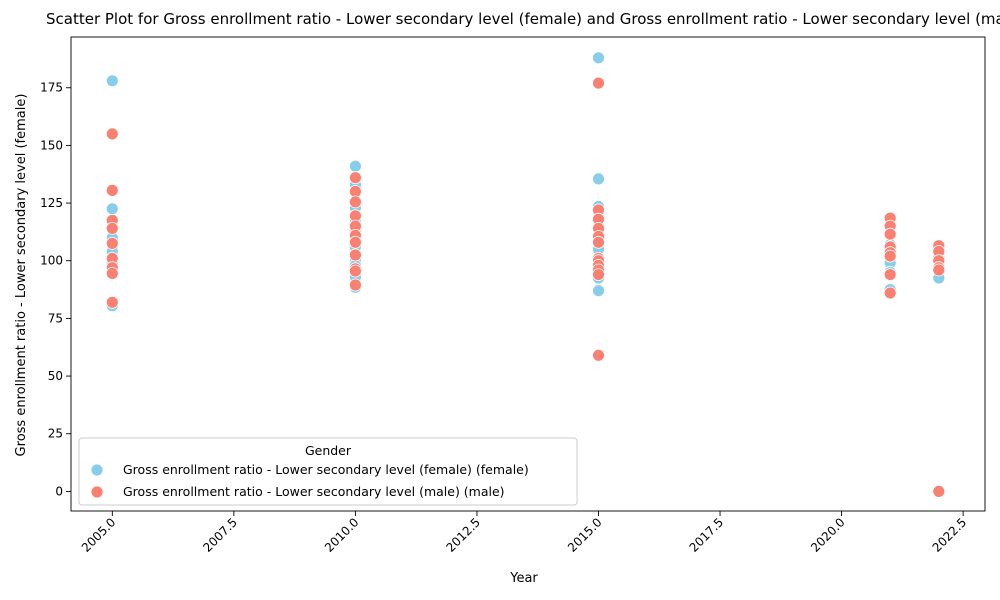  I want to click on legend-box, so click(328, 471).